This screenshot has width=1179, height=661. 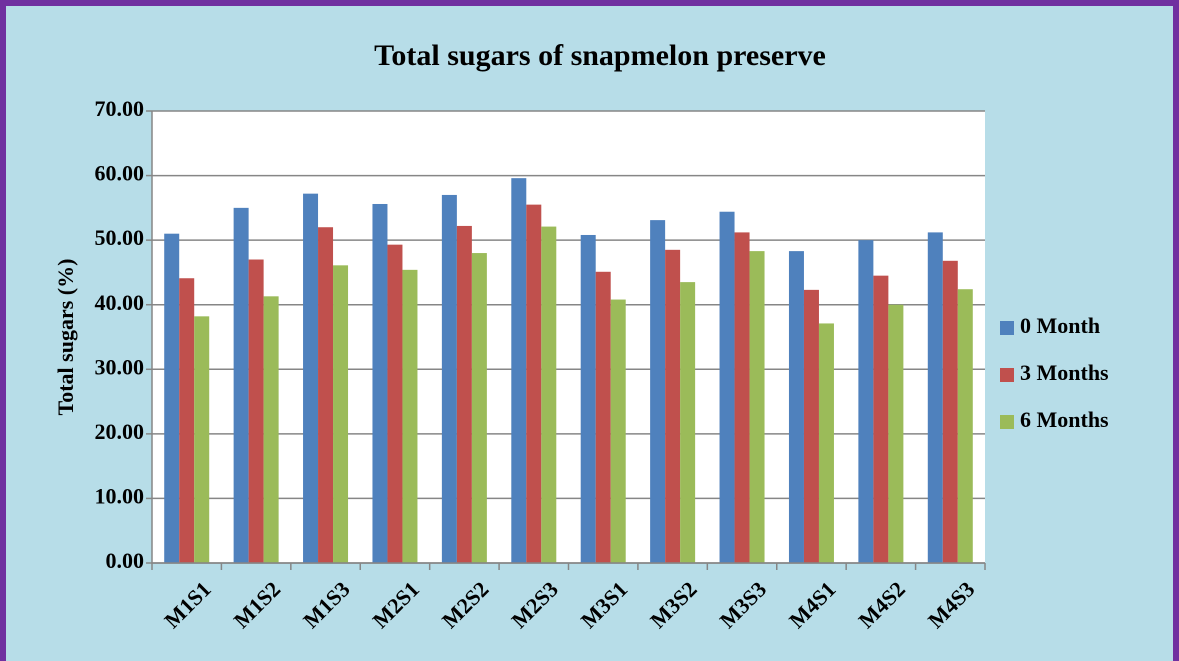 What do you see at coordinates (120, 302) in the screenshot?
I see `y-tick-label: 40.00` at bounding box center [120, 302].